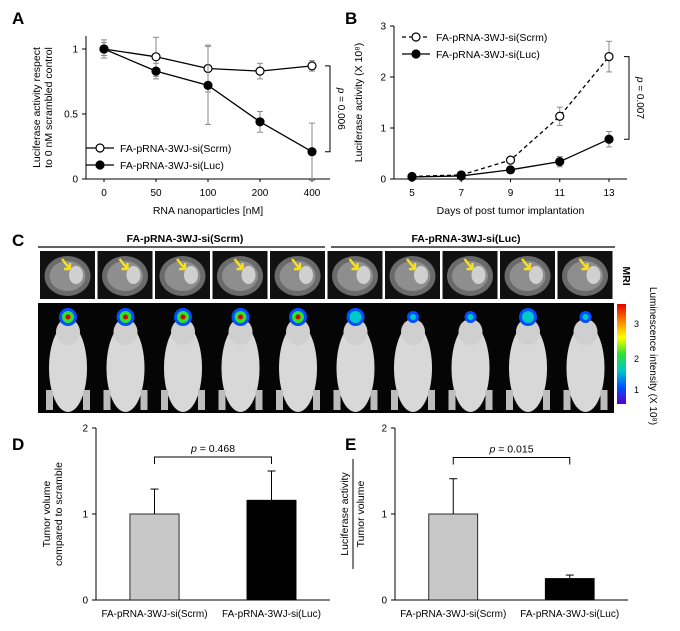 The width and height of the screenshot is (680, 631). Describe the element at coordinates (453, 614) in the screenshot. I see `x-category-label: FA-pRNA-3WJ-si(Scrm)` at that location.